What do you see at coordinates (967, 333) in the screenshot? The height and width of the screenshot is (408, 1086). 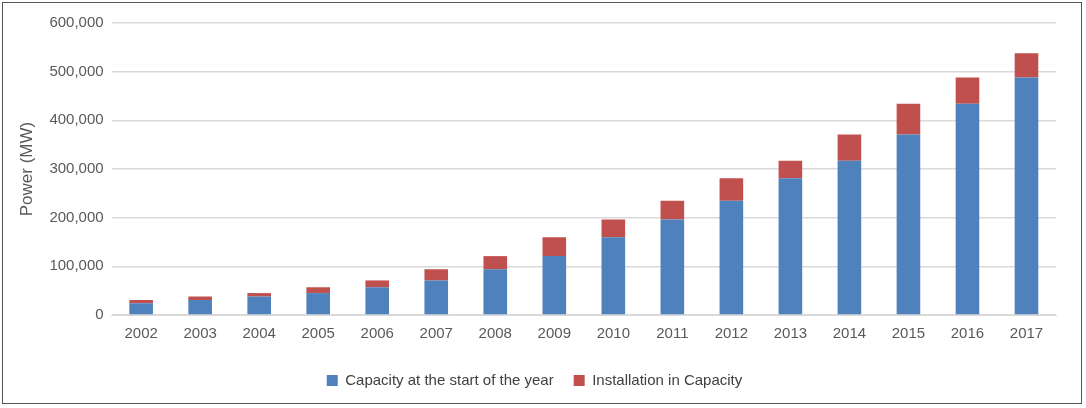 I see `x-tick-label: 2016` at bounding box center [967, 333].